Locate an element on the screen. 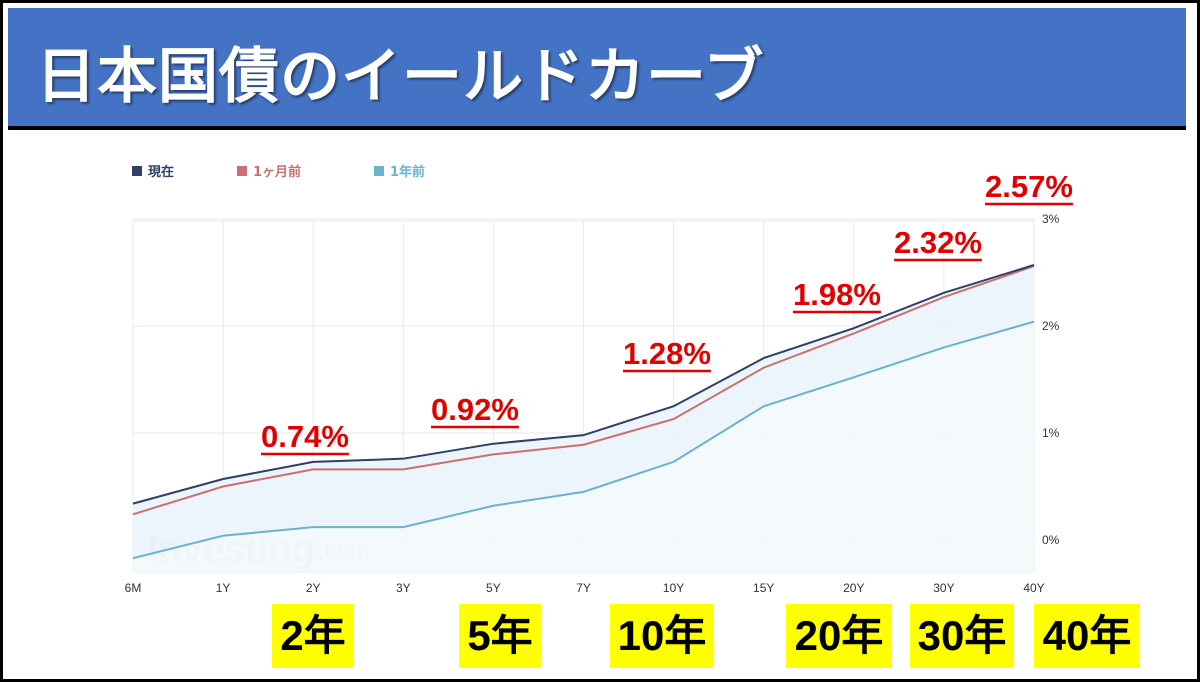 The height and width of the screenshot is (682, 1200). x-tick-label: 5Y is located at coordinates (493, 588).